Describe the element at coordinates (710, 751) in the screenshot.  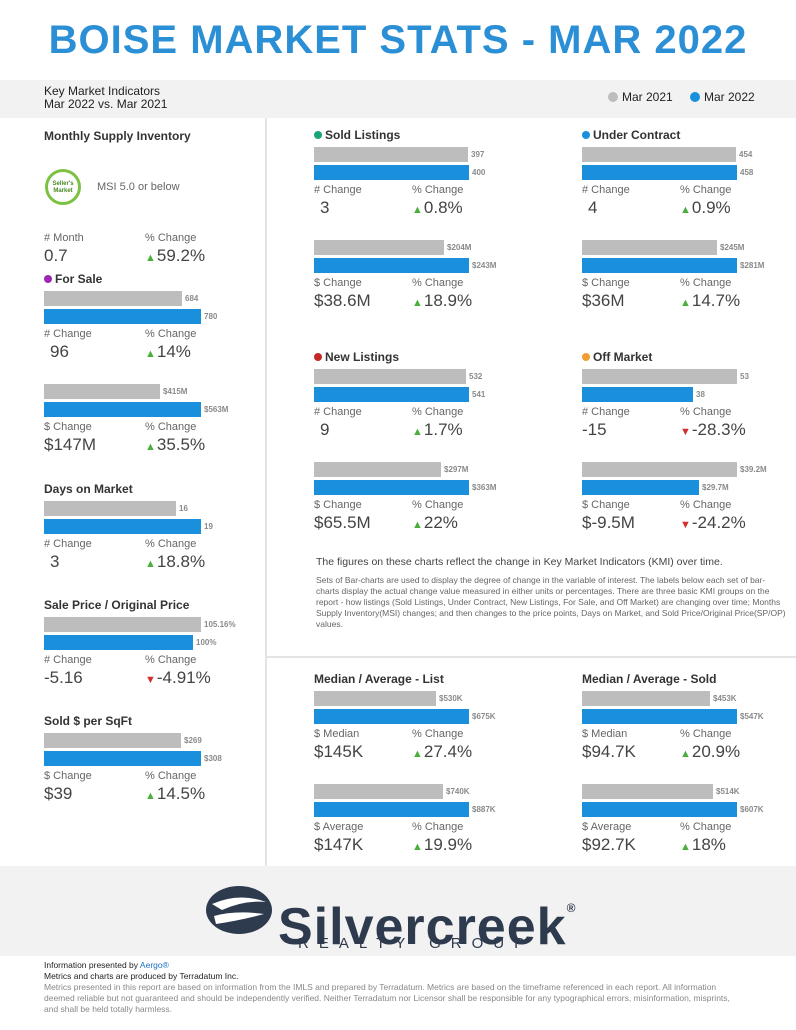
I see `pct-change-value: ▲20.9%` at that location.